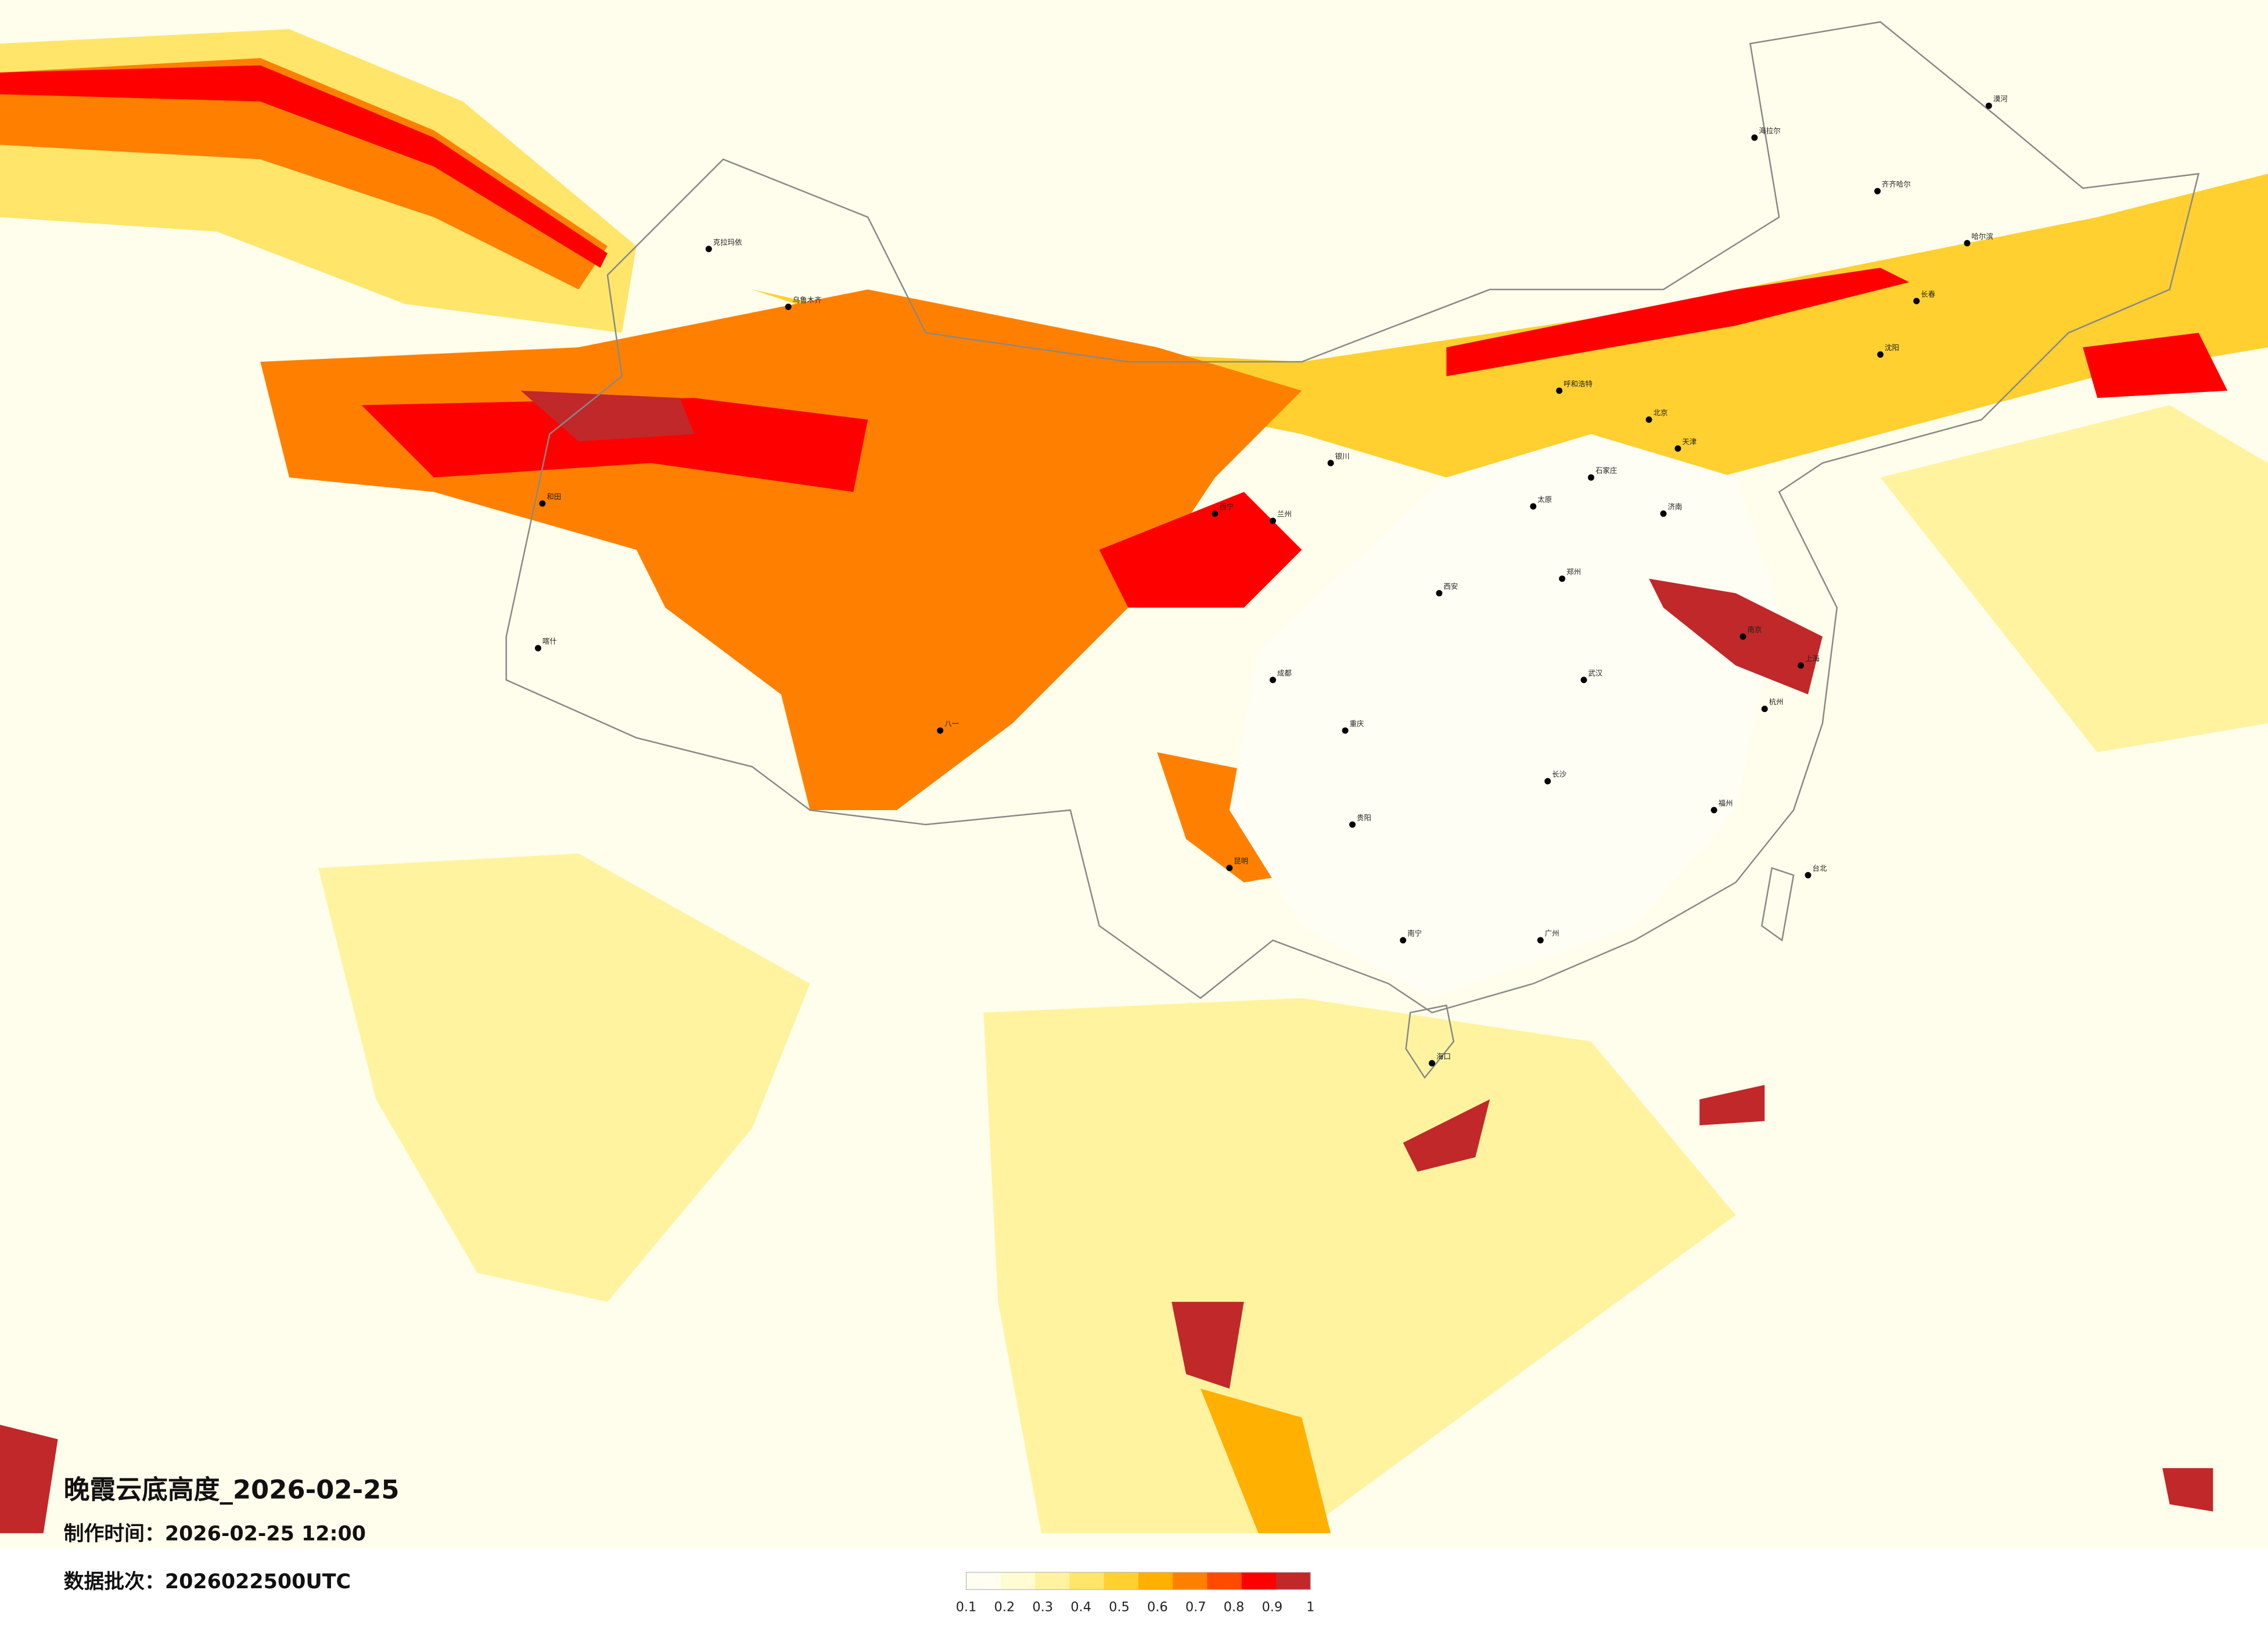 This screenshot has width=2268, height=1626. I want to click on city-label: 郑州, so click(1573, 571).